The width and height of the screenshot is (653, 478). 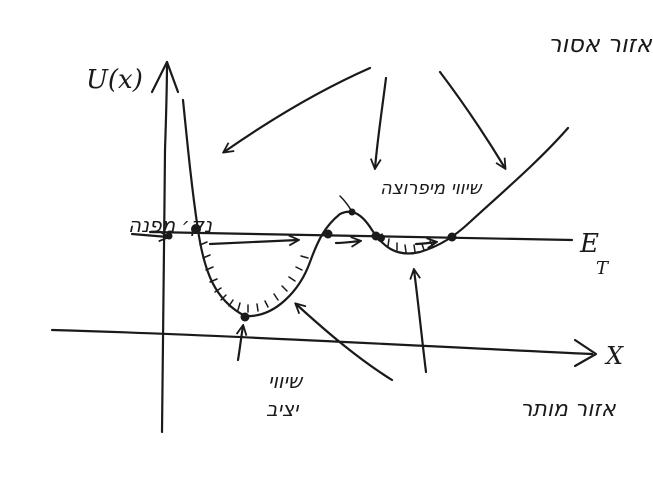 What do you see at coordinates (165, 77) in the screenshot?
I see `y-axis-arrowhead` at bounding box center [165, 77].